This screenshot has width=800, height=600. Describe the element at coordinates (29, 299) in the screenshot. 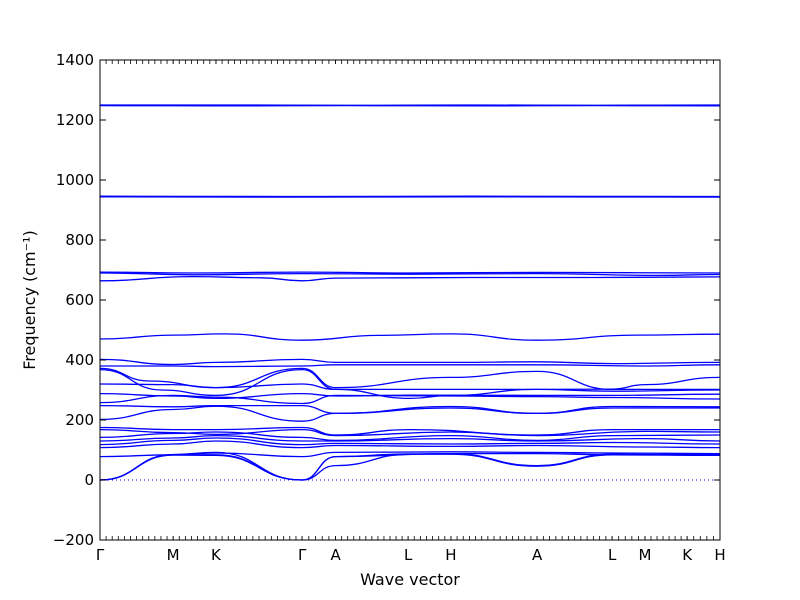

I see `y-axis-title: Frequency (cm⁻¹)` at that location.